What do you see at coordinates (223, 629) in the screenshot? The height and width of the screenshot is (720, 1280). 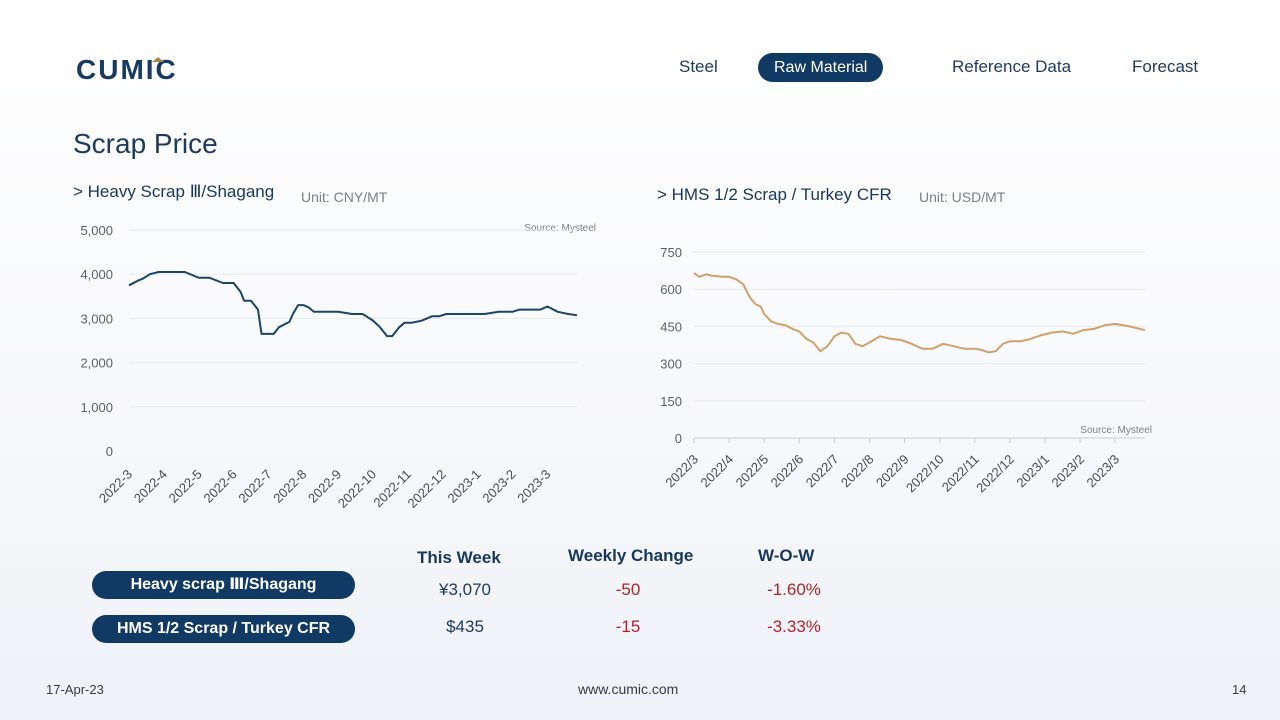 I see `row-label-hms-scrap: HMS 1/2 Scrap / Turkey CFR` at bounding box center [223, 629].